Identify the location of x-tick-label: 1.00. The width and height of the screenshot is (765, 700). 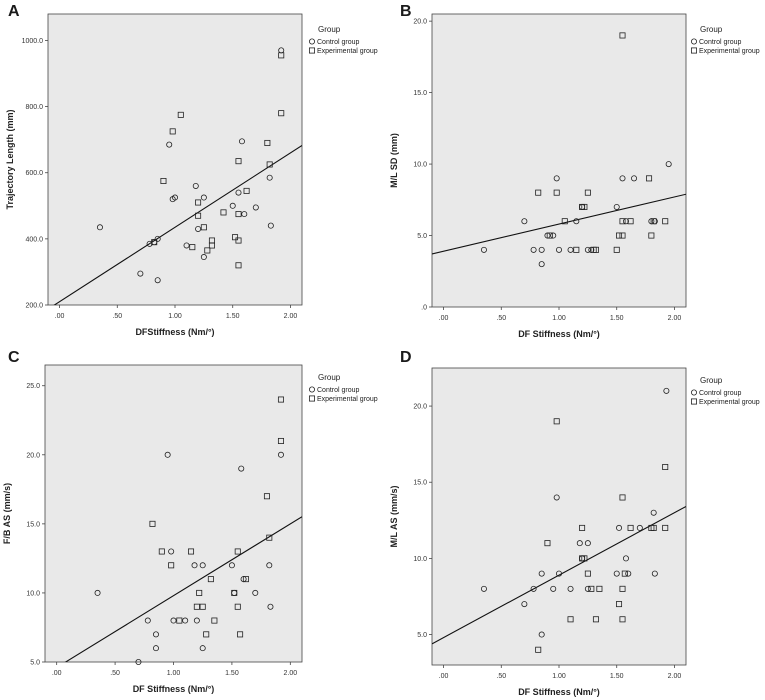
(559, 318).